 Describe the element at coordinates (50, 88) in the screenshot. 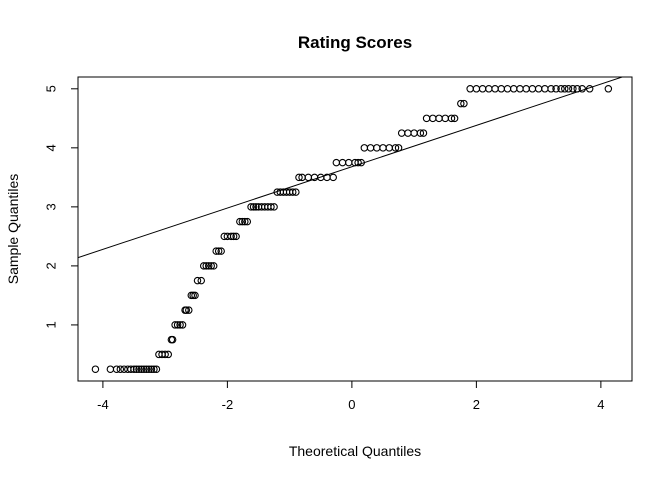

I see `y-tick-label: 5` at that location.